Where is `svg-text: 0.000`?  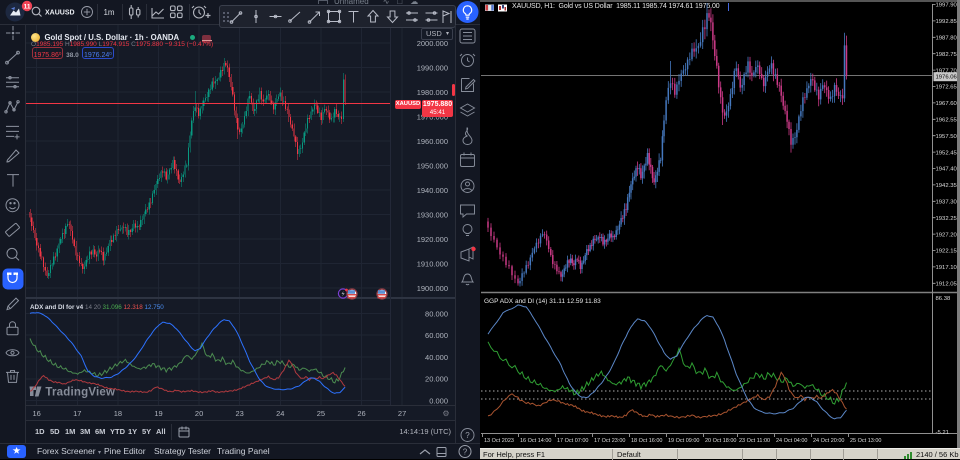
svg-text: 0.000 is located at coordinates (438, 400).